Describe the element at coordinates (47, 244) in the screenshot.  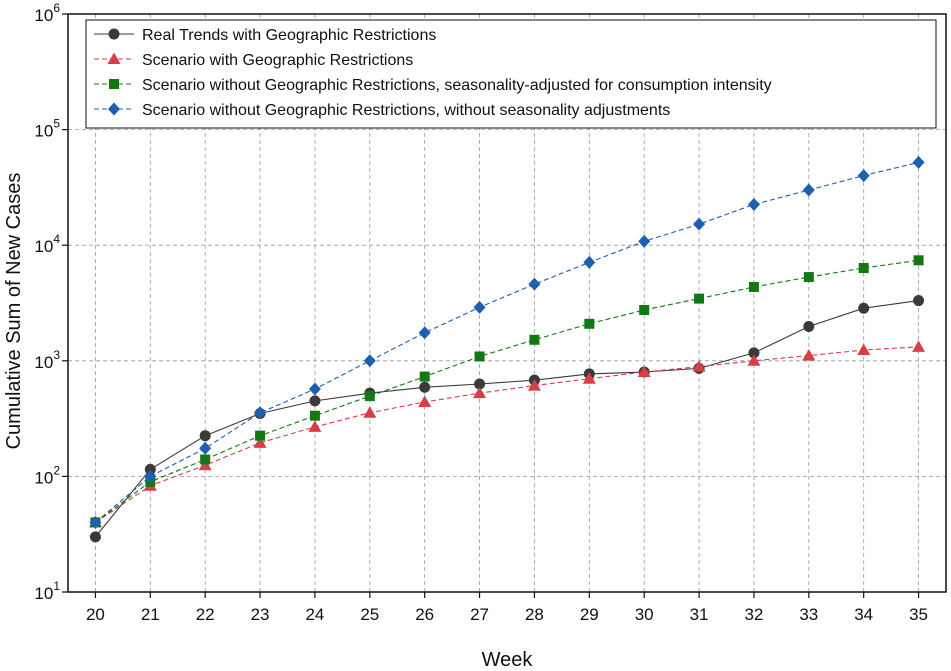
I see `y-tick-label: 10⁴` at that location.